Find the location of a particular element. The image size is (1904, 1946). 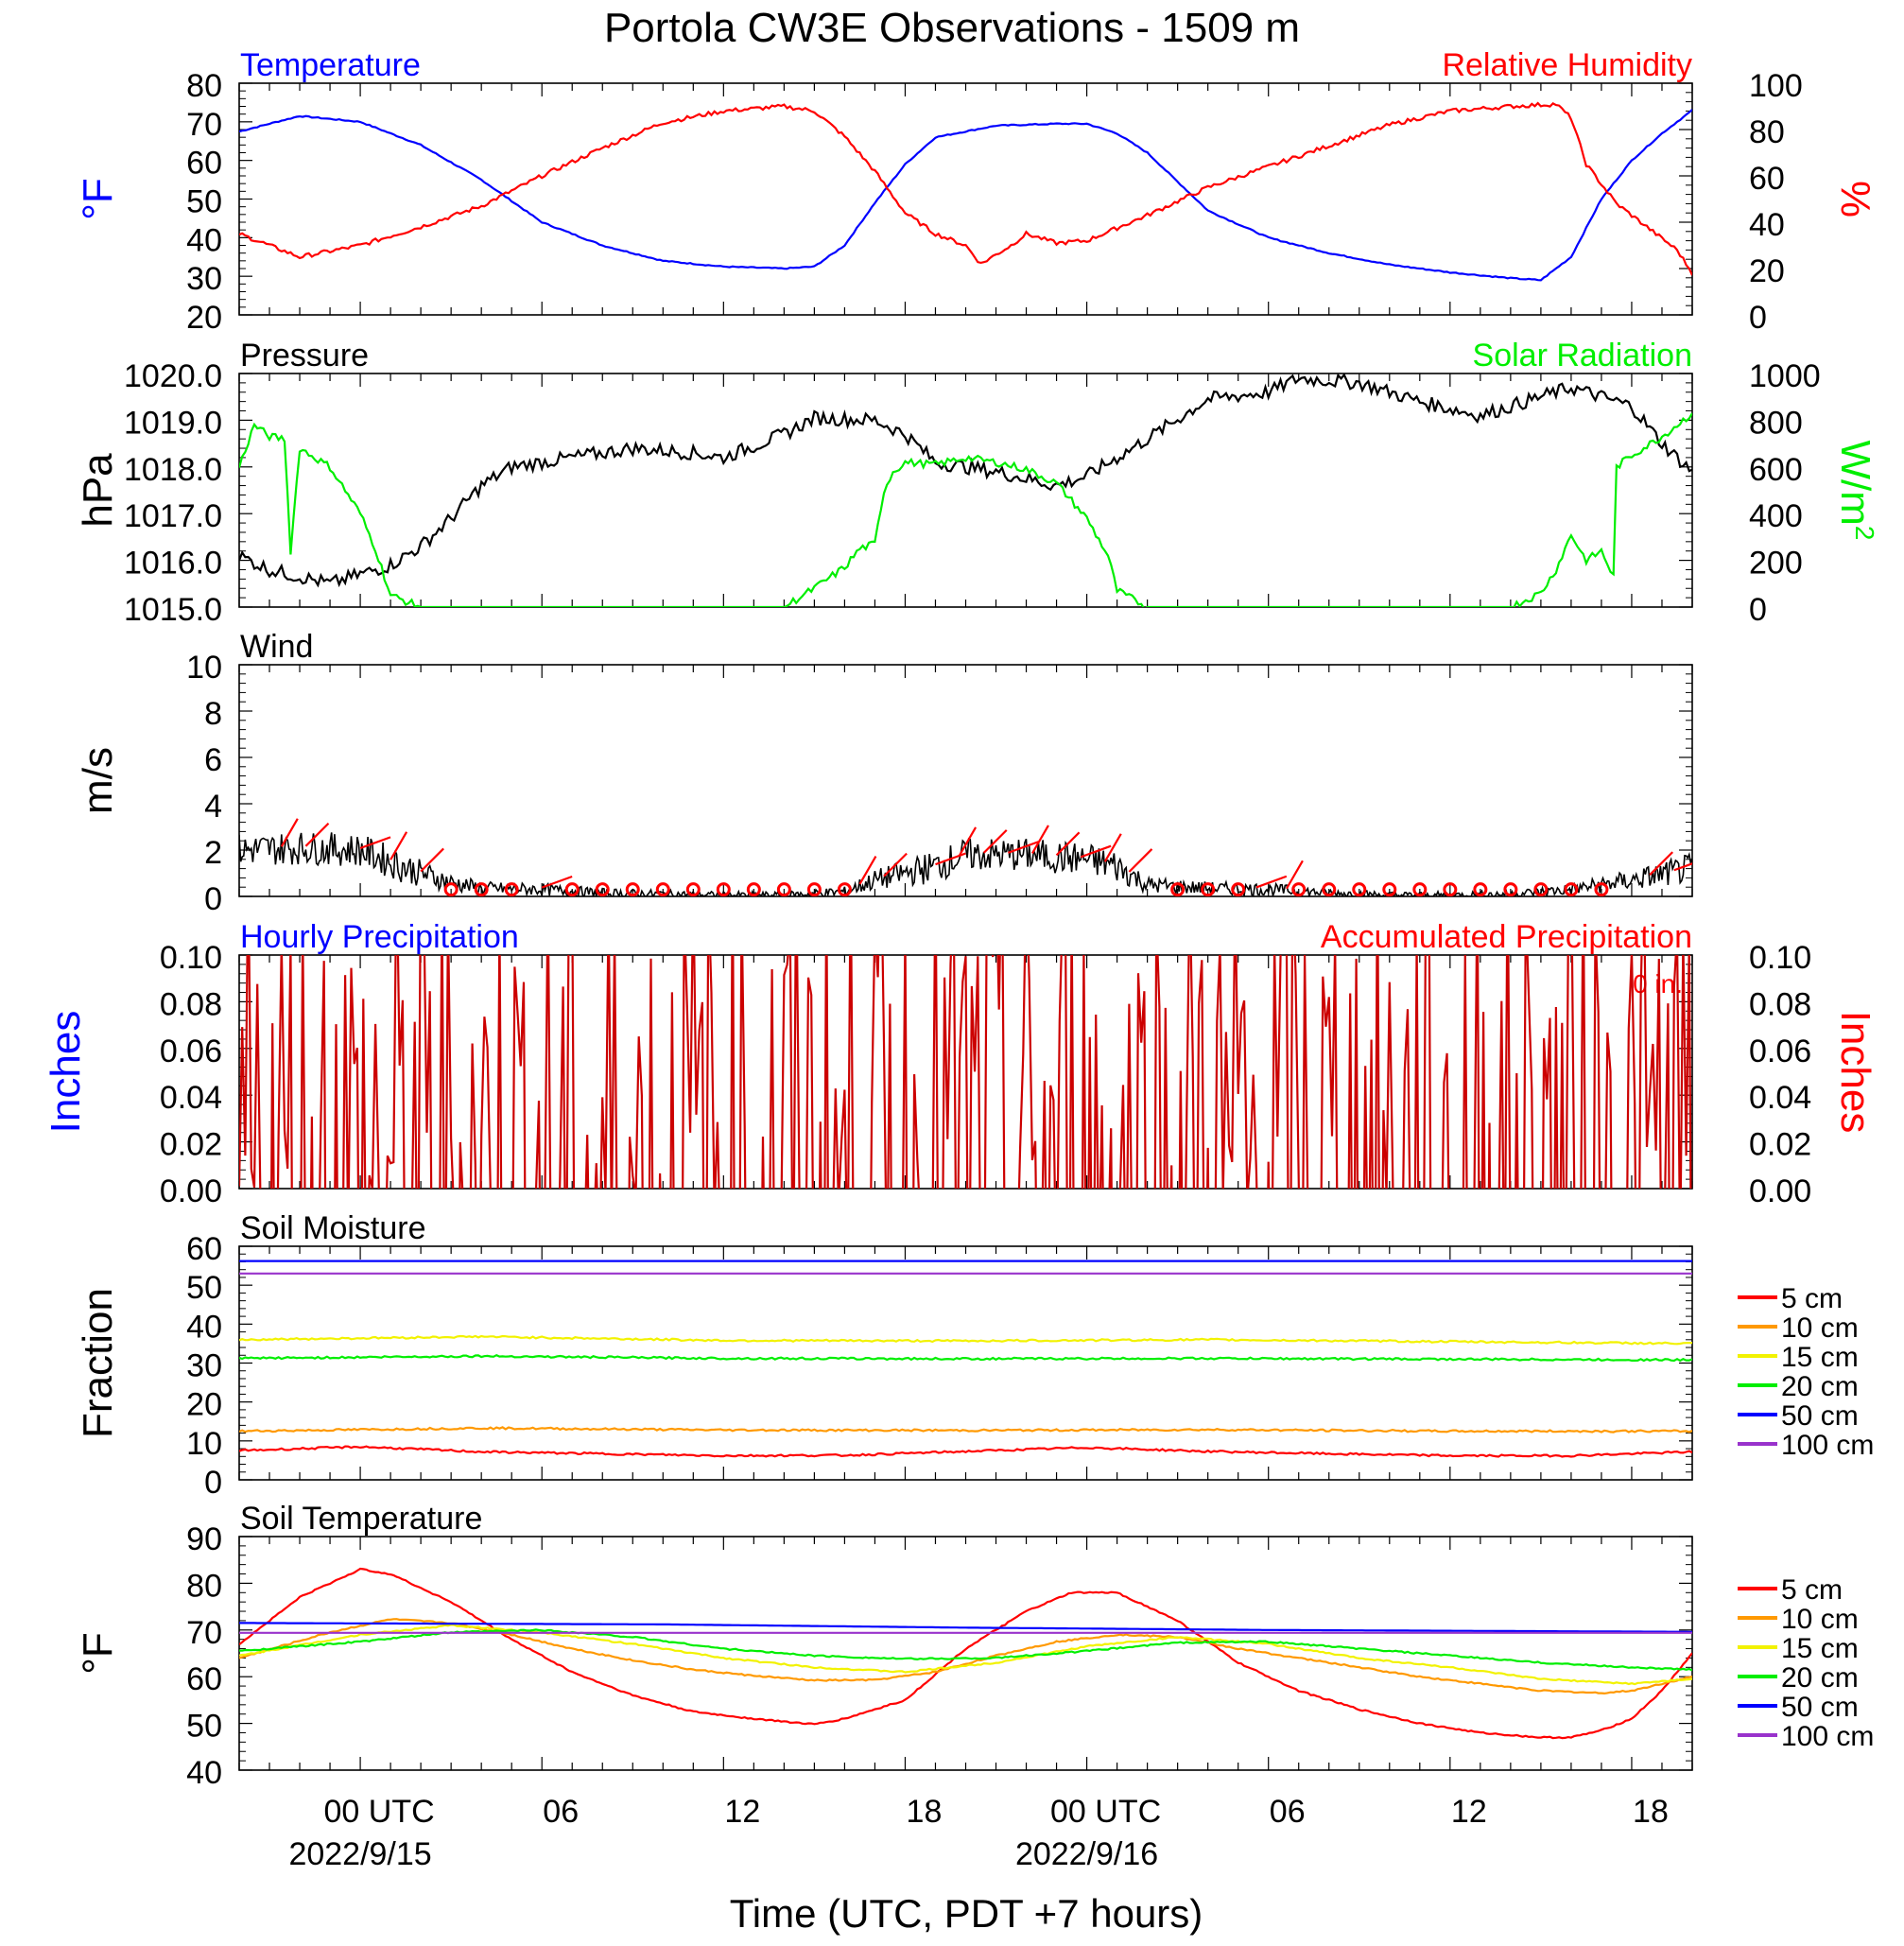

y-tick-label: 0.08 is located at coordinates (191, 1004).